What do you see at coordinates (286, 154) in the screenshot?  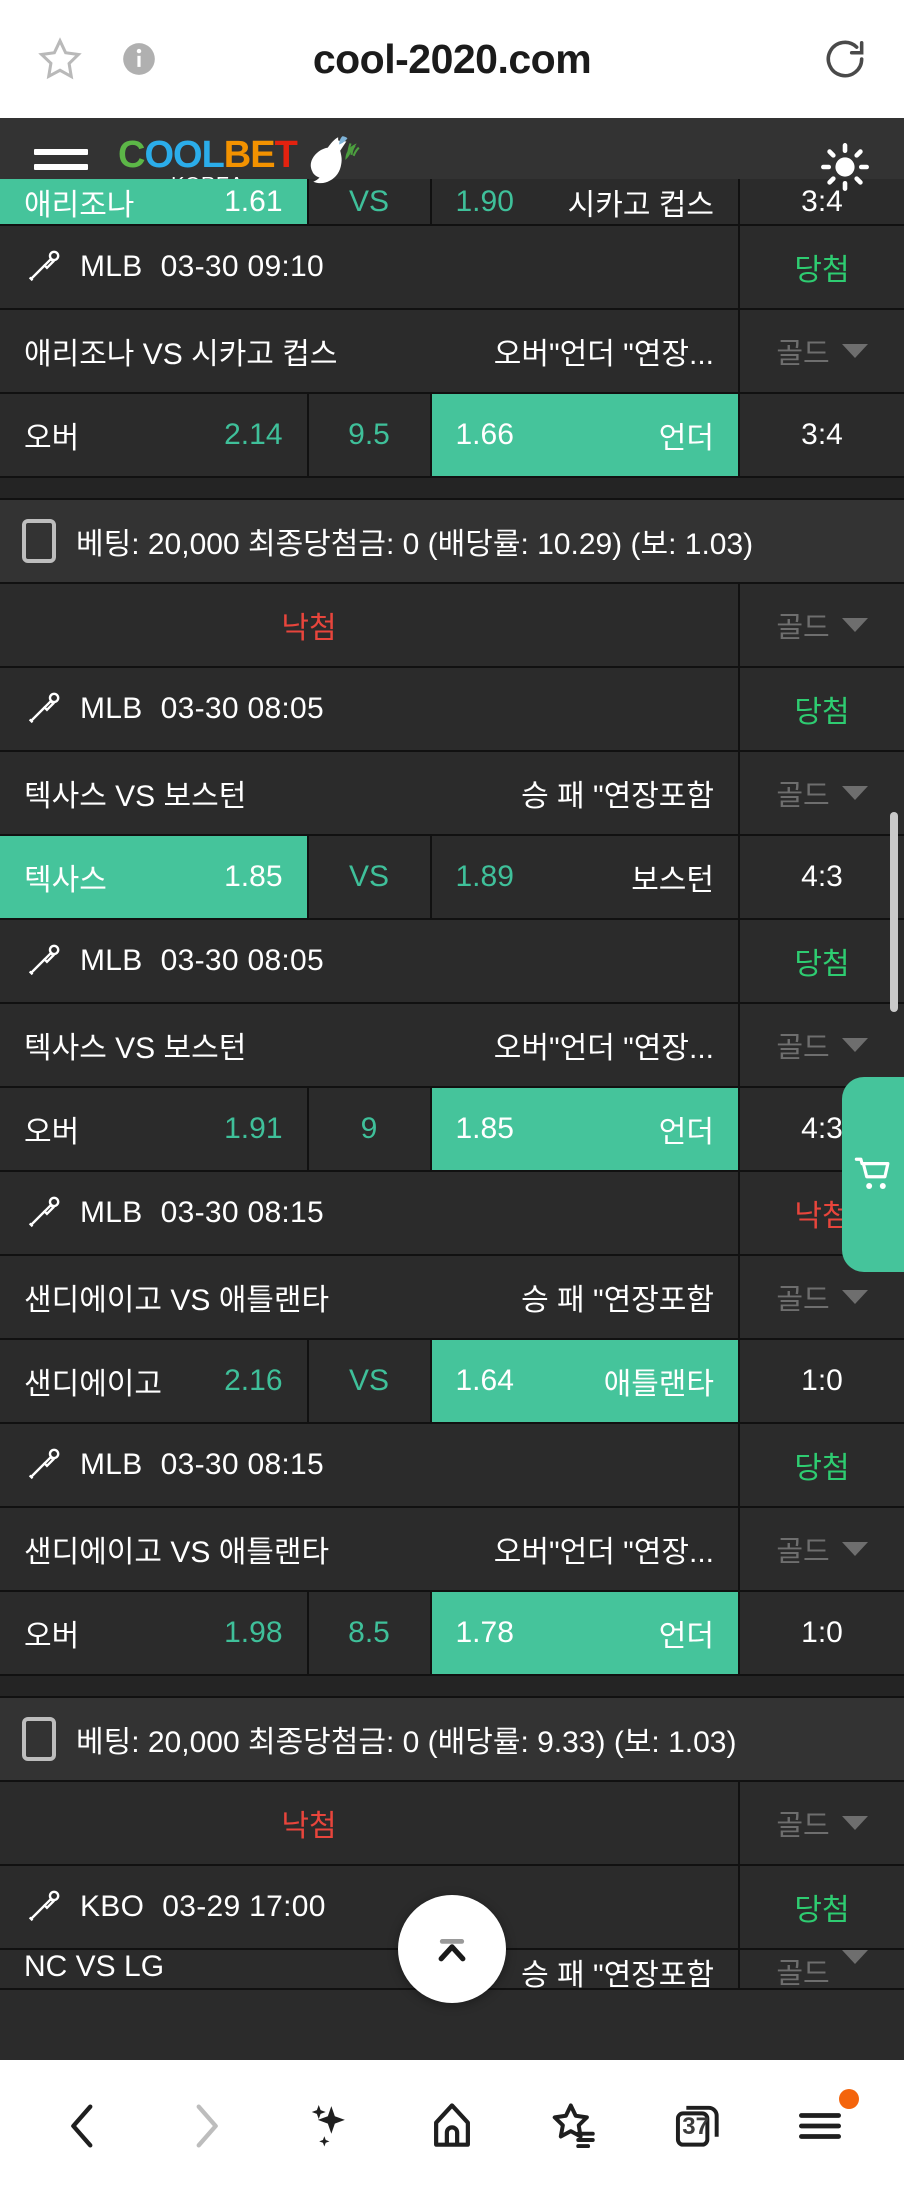 I see `logo-letter: T` at bounding box center [286, 154].